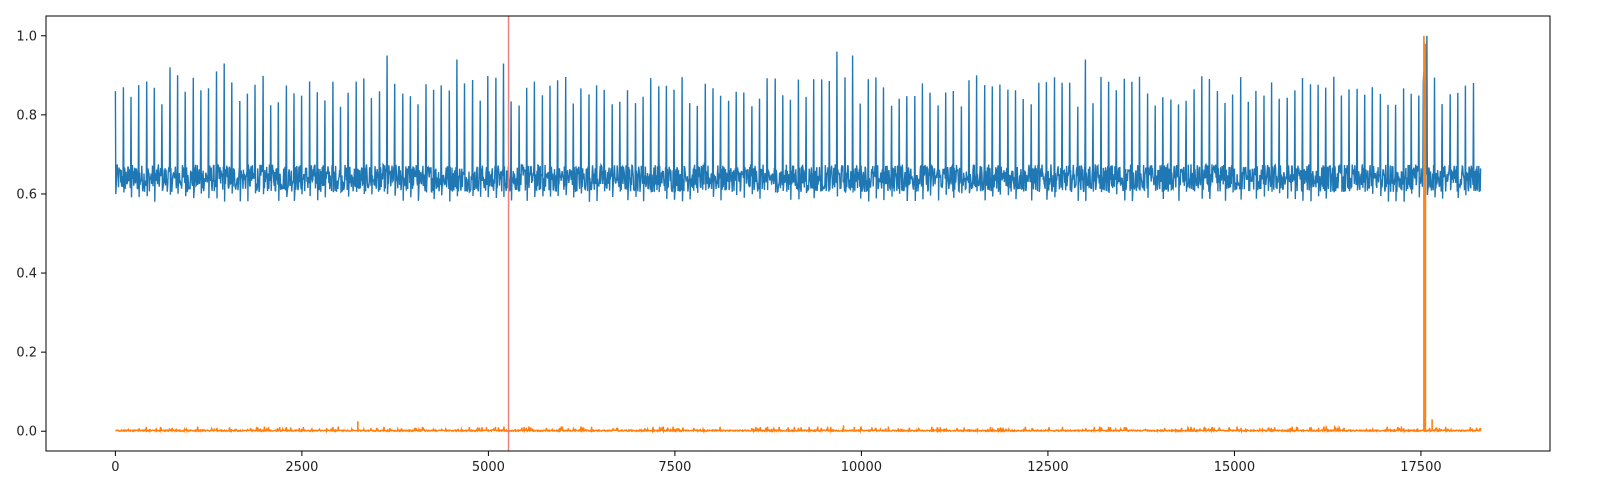 This screenshot has width=1600, height=500. Describe the element at coordinates (26, 274) in the screenshot. I see `y-tick-label: 0.4` at that location.